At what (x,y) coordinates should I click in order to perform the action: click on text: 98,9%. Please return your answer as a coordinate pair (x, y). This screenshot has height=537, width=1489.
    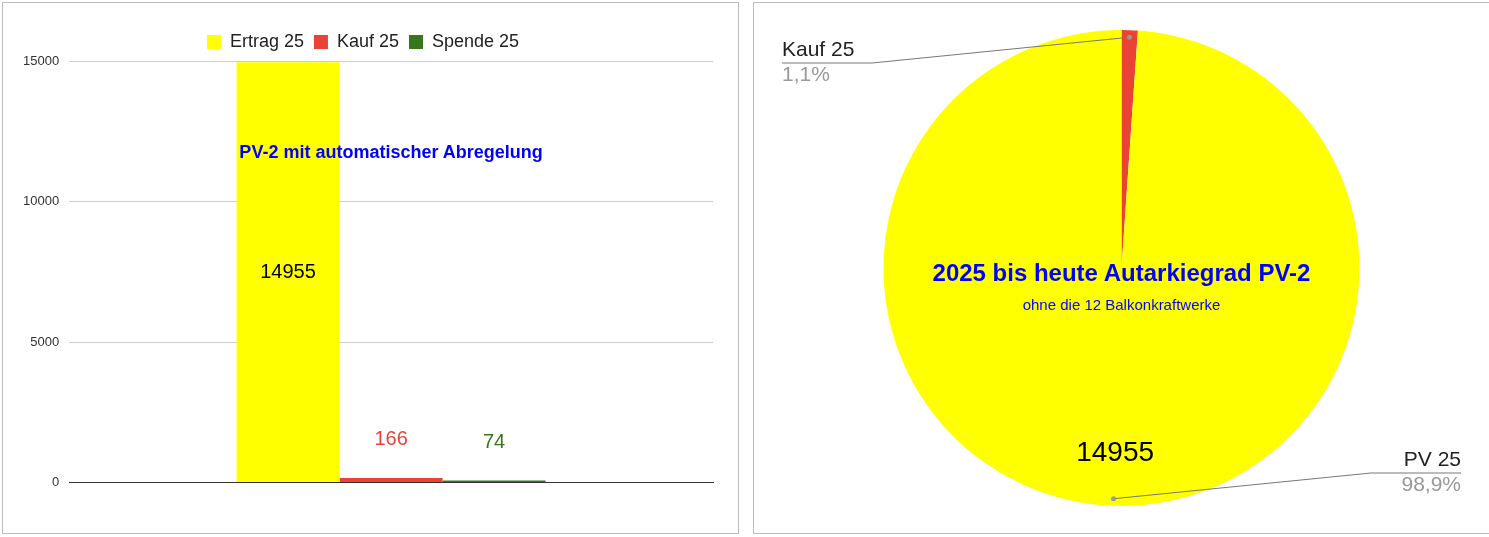
    Looking at the image, I should click on (1431, 484).